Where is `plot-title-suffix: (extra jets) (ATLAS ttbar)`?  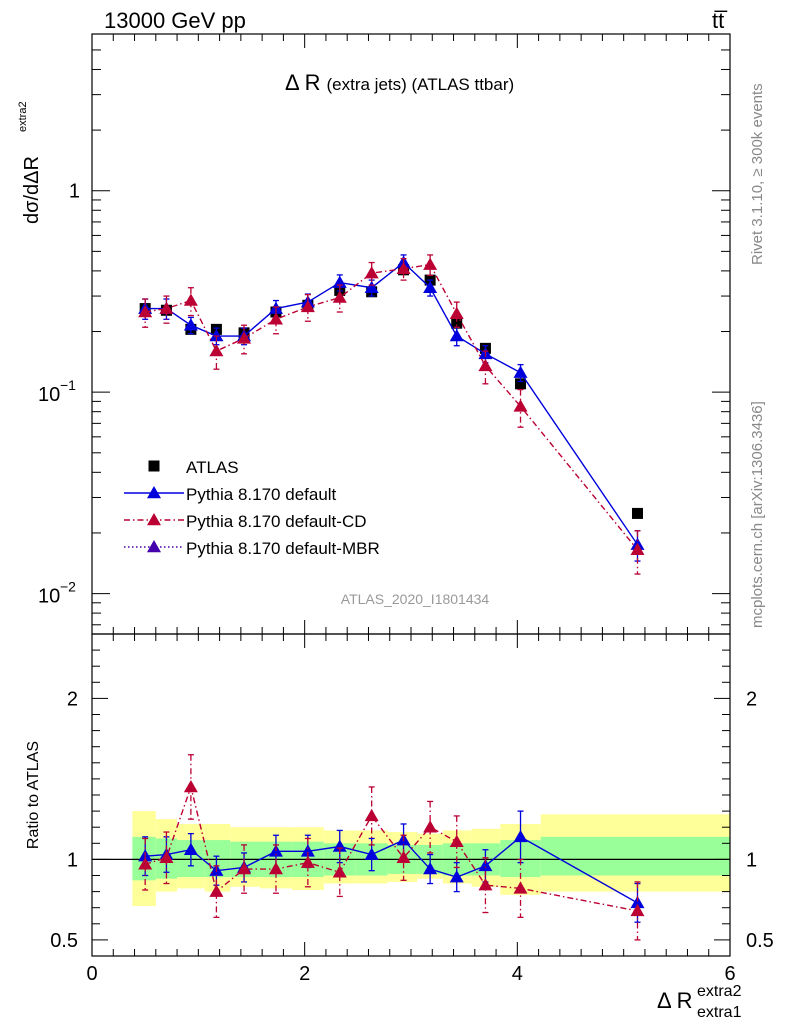 plot-title-suffix: (extra jets) (ATLAS ttbar) is located at coordinates (420, 84).